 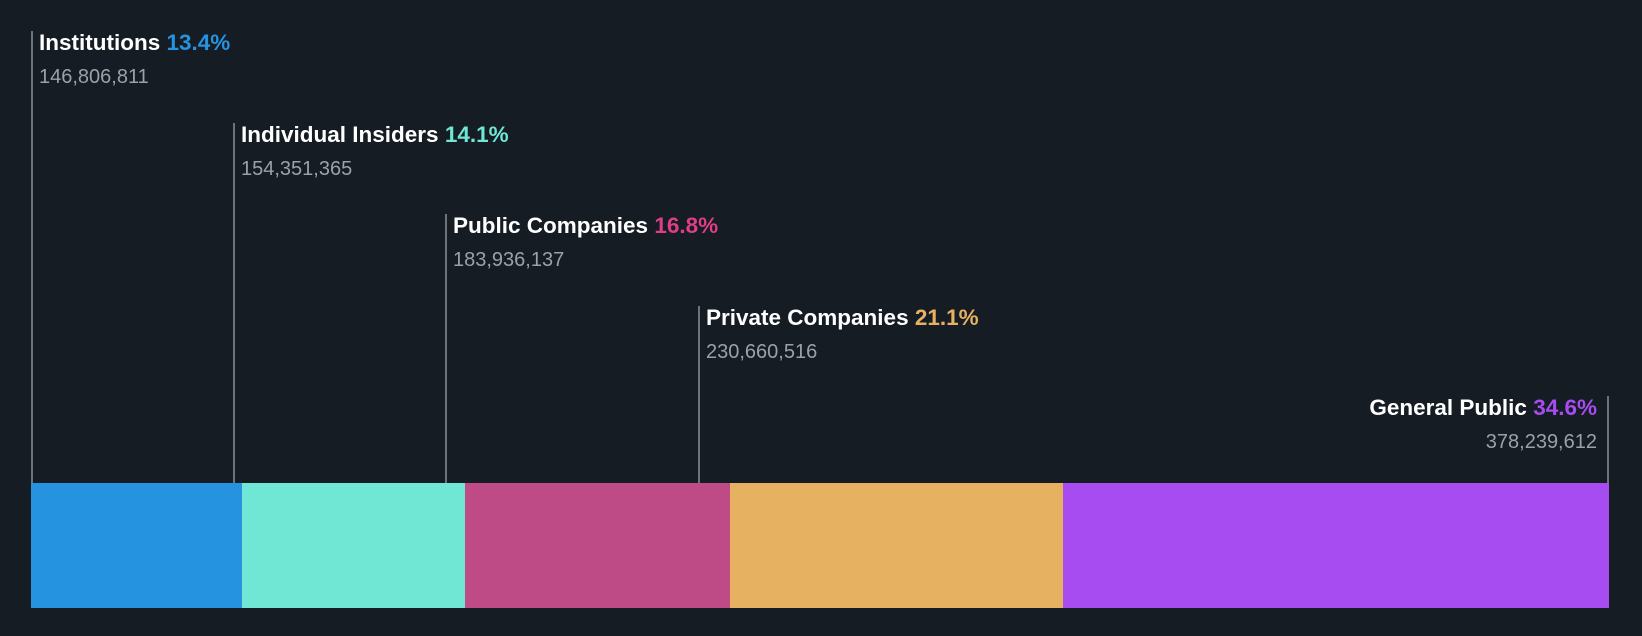 What do you see at coordinates (838, 334) in the screenshot?
I see `label-group-private-companies: Private Companies 21.1% 230,660,516` at bounding box center [838, 334].